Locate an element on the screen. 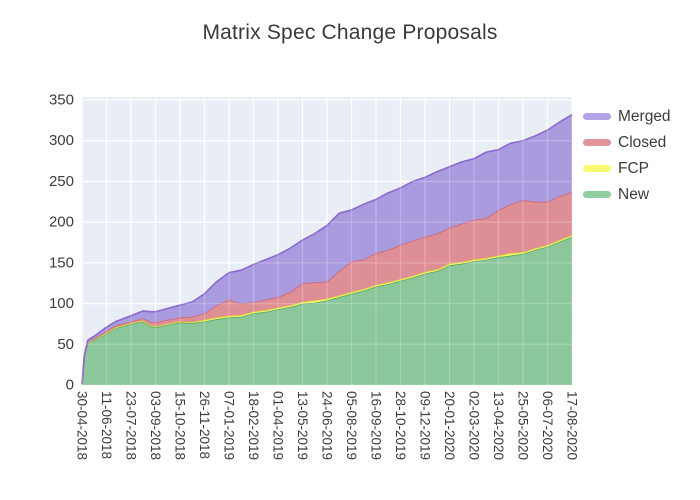 The height and width of the screenshot is (500, 700). x-tick-label: 24-06-2019 is located at coordinates (327, 425).